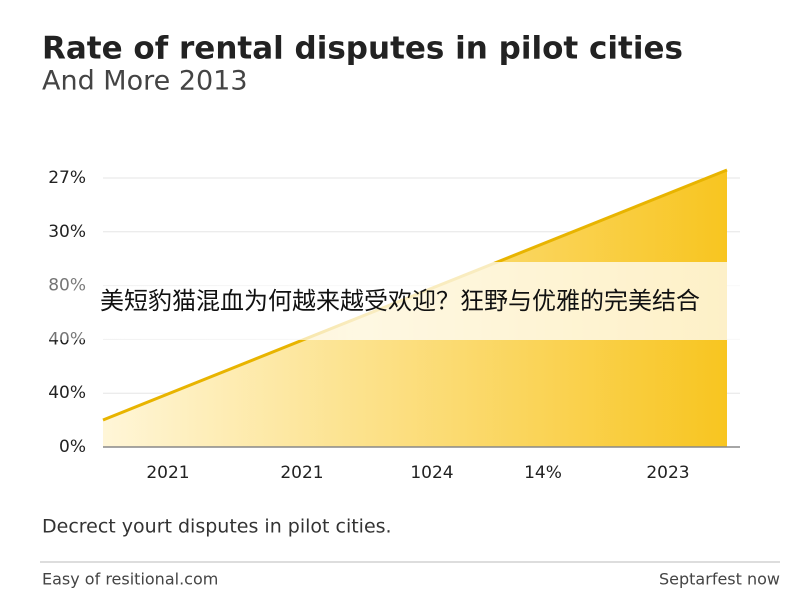 The image size is (800, 600). What do you see at coordinates (145, 81) in the screenshot?
I see `subtitle: And More 2013` at bounding box center [145, 81].